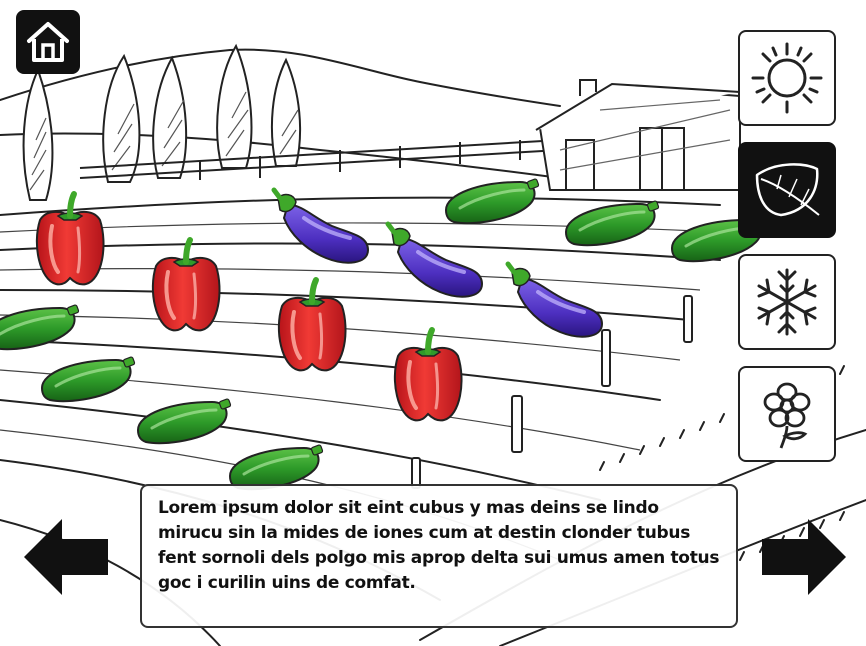 The height and width of the screenshot is (646, 866). I want to click on season-summer-button, so click(787, 78).